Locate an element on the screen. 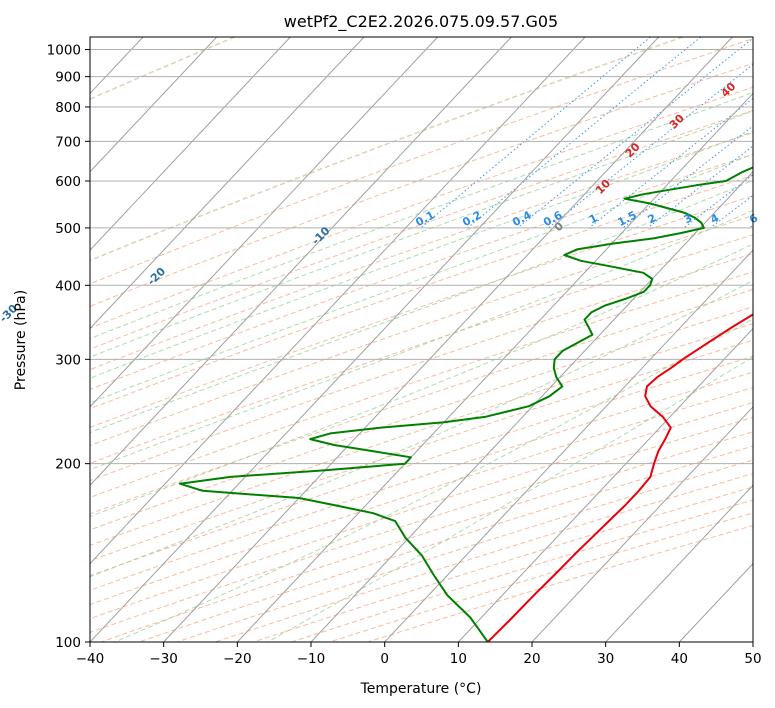 The width and height of the screenshot is (775, 708). x-tick-label: −30 is located at coordinates (163, 659).